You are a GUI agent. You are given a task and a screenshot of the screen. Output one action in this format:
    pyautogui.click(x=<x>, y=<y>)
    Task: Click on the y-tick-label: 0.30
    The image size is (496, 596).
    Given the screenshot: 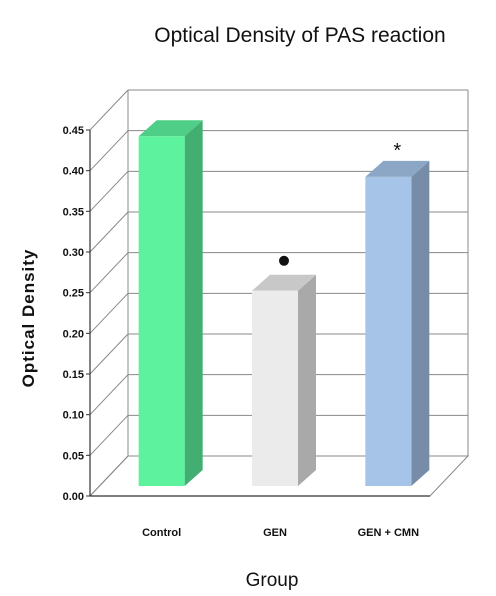 What is the action you would take?
    pyautogui.click(x=73, y=253)
    